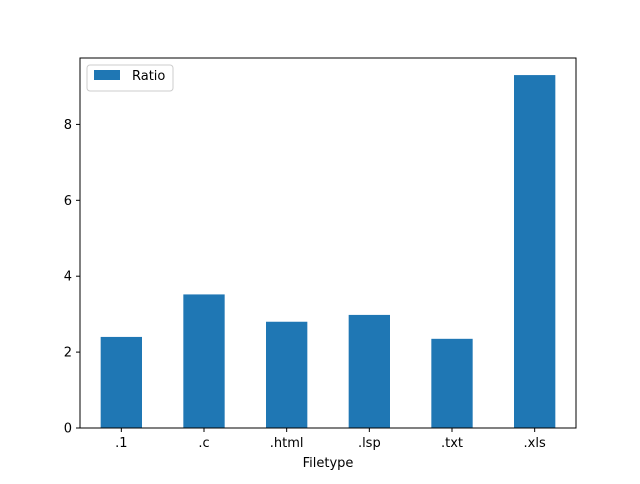 The image size is (640, 484). Describe the element at coordinates (68, 125) in the screenshot. I see `y-tick-label: 8` at that location.